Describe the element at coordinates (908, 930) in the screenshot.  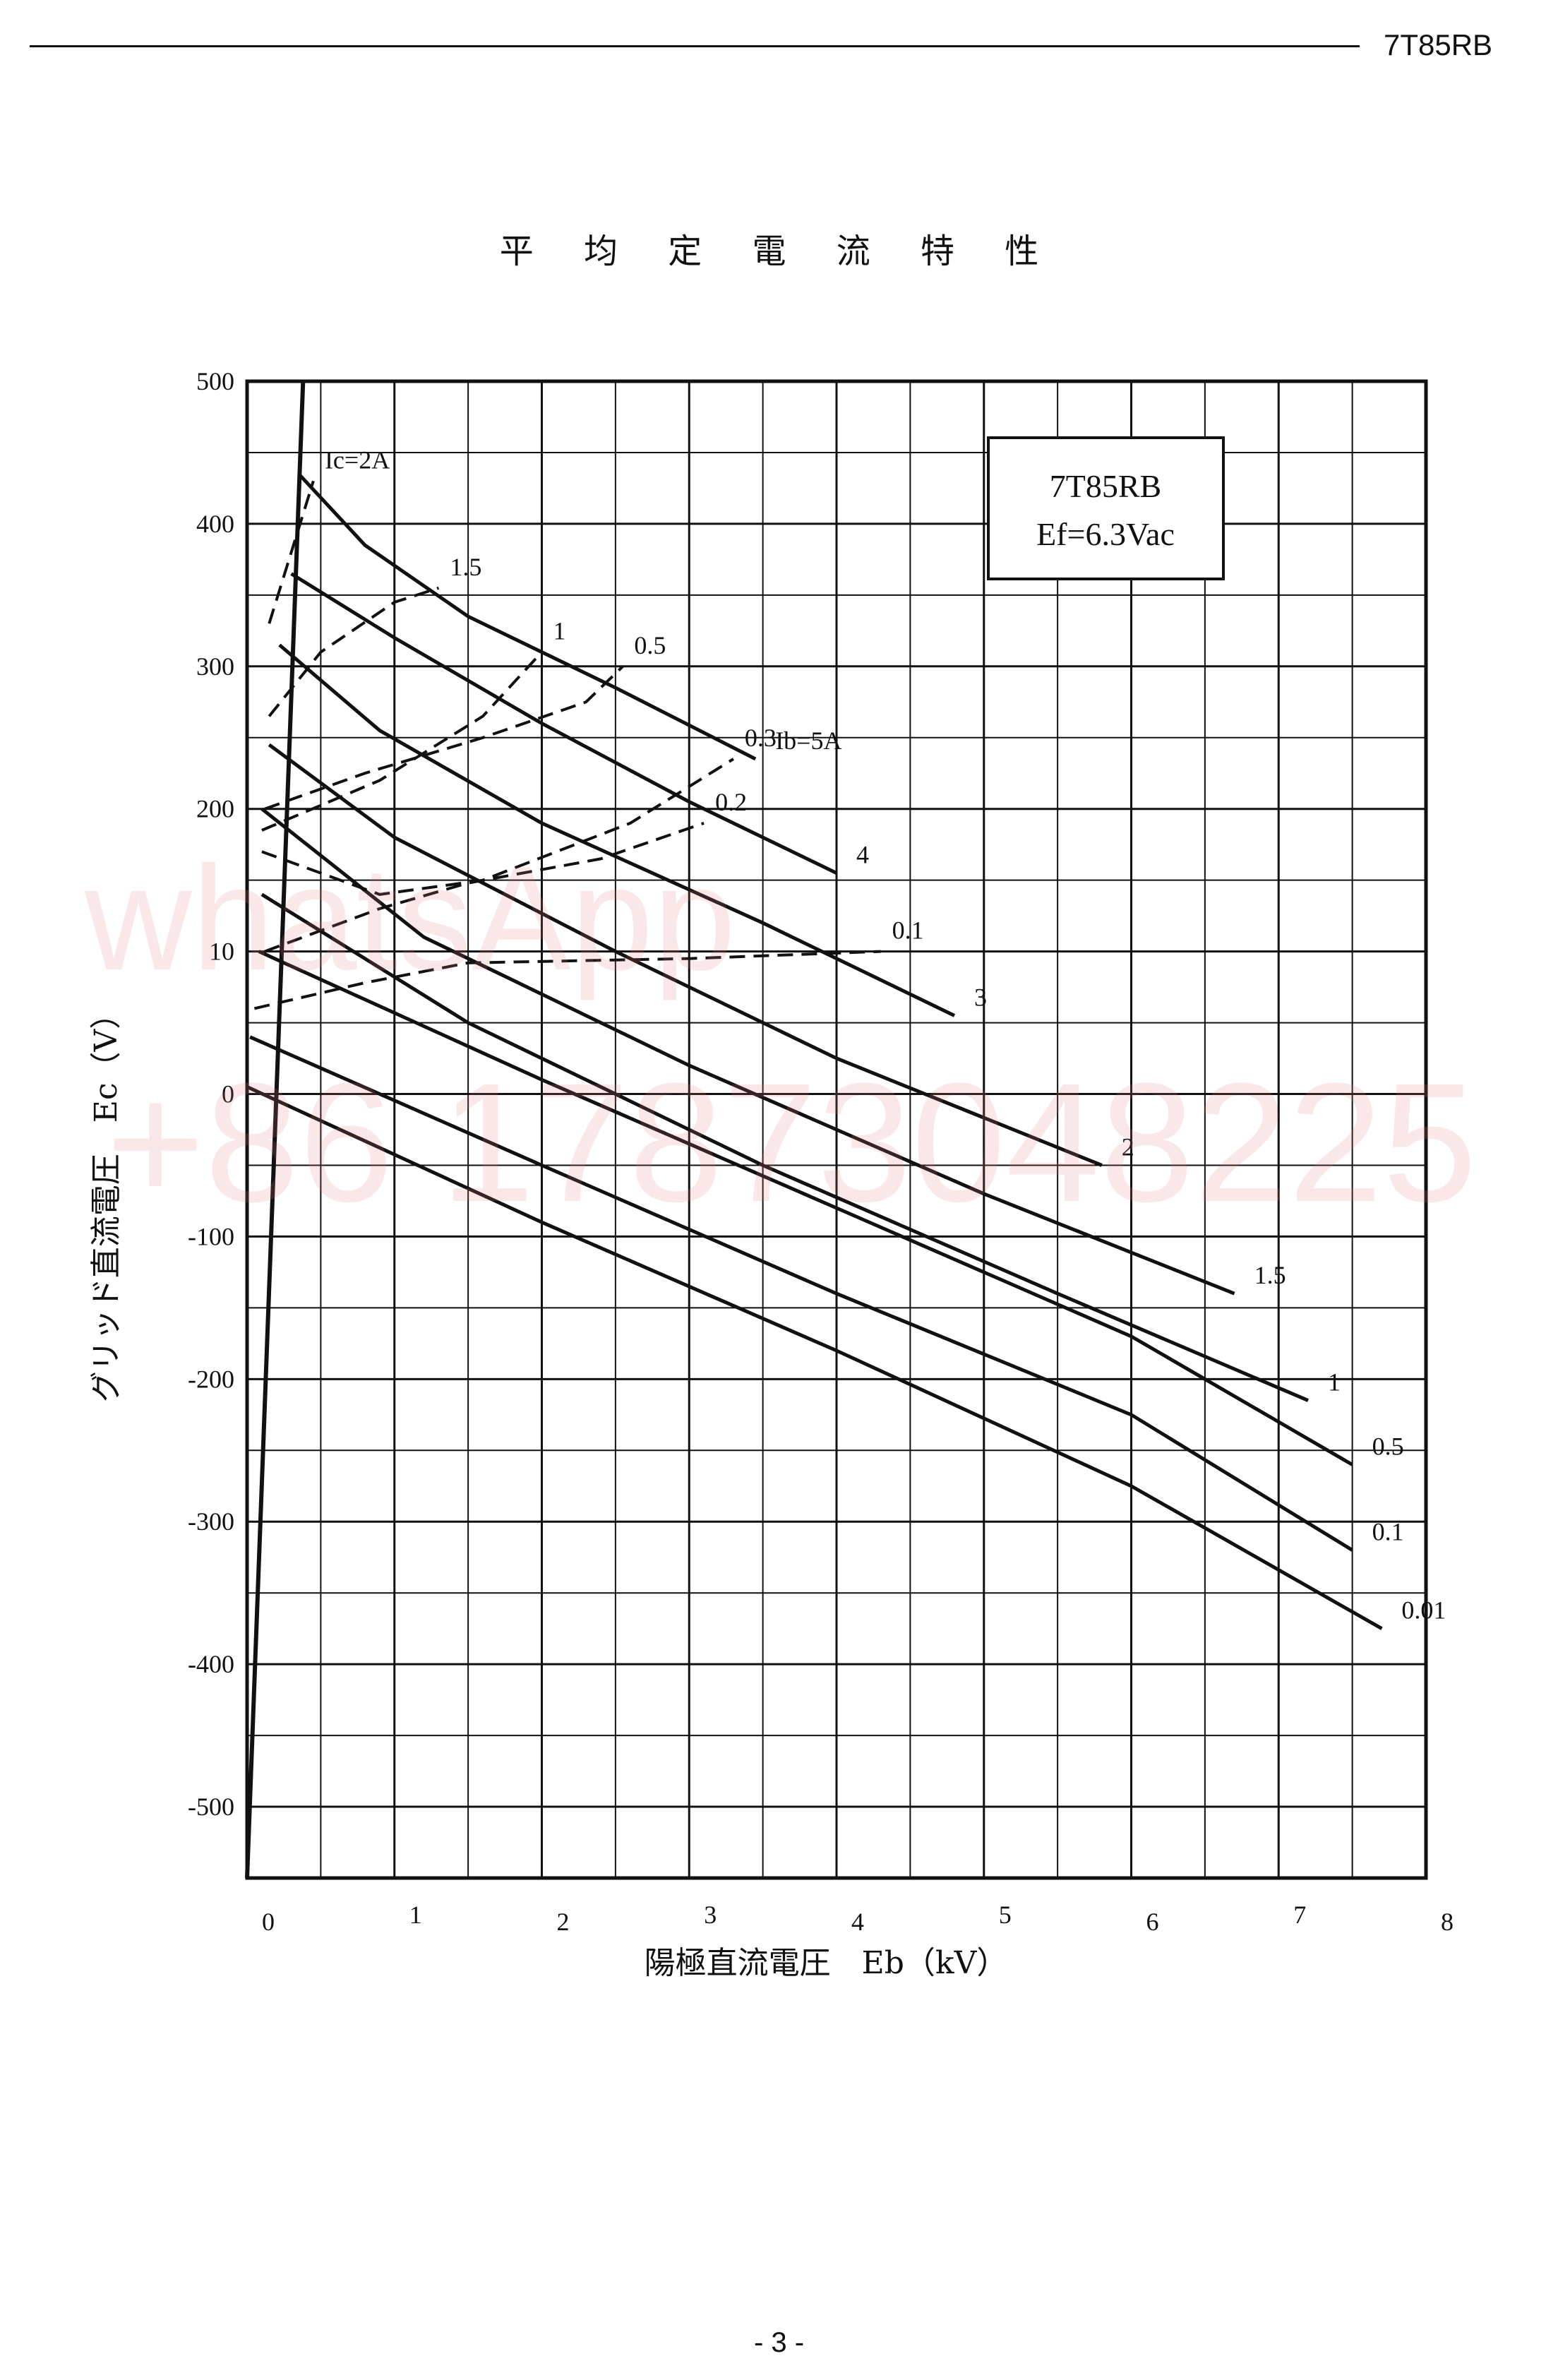
I see `grid-curve-label: 0.1` at that location.